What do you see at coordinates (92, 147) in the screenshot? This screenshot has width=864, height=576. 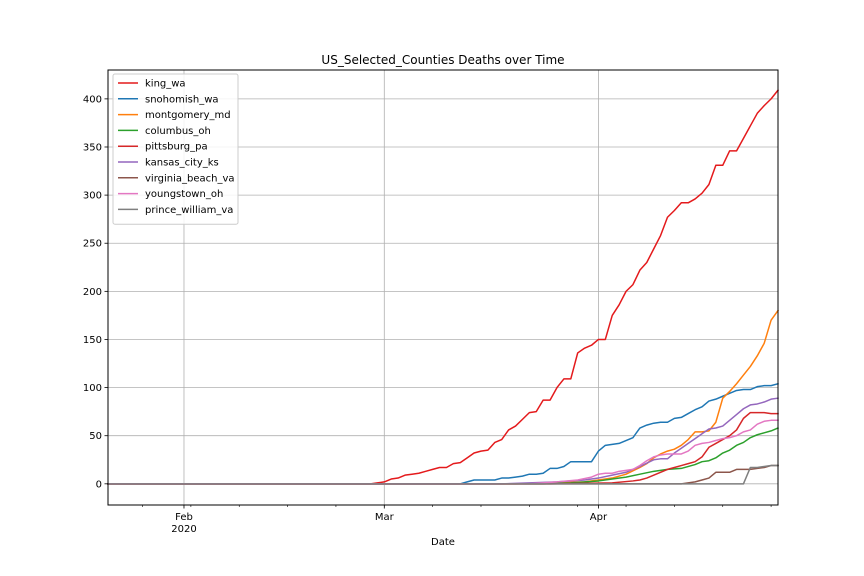 I see `y-tick-label: 350` at bounding box center [92, 147].